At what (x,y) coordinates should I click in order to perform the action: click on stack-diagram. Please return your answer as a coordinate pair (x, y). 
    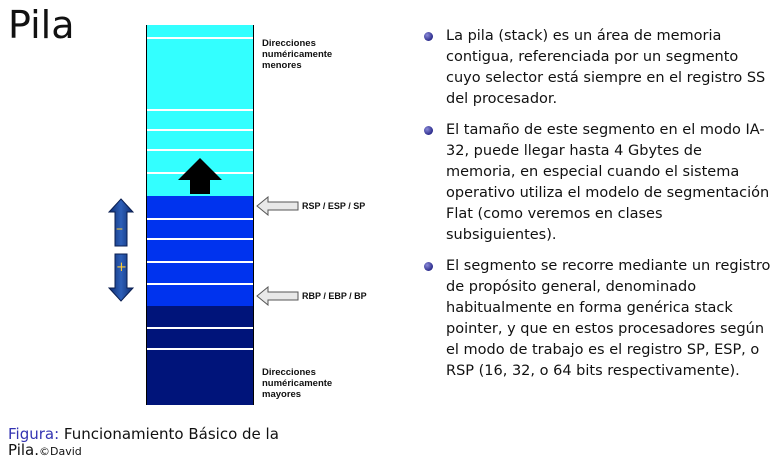
    Looking at the image, I should click on (200, 215).